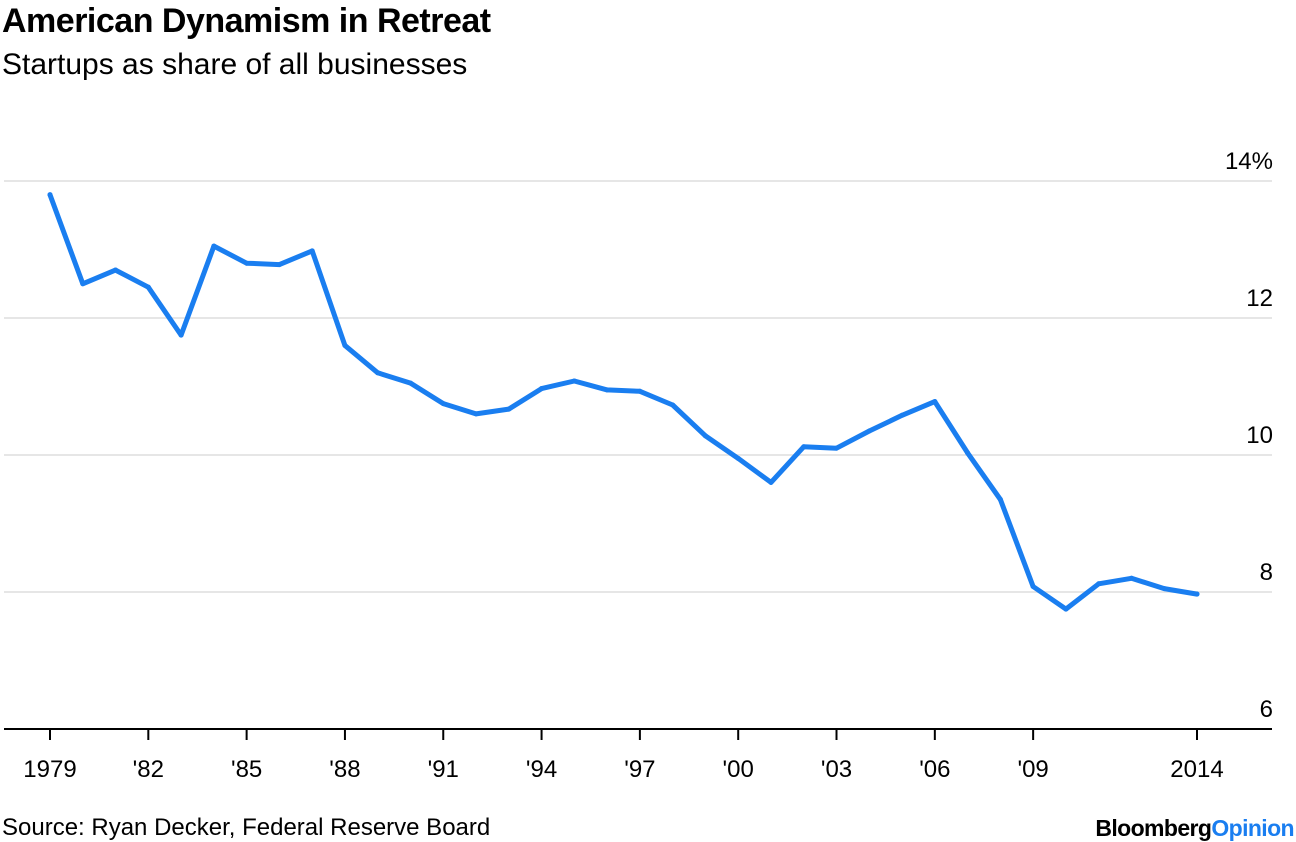 The width and height of the screenshot is (1296, 842). What do you see at coordinates (1197, 594) in the screenshot?
I see `data-point-2014` at bounding box center [1197, 594].